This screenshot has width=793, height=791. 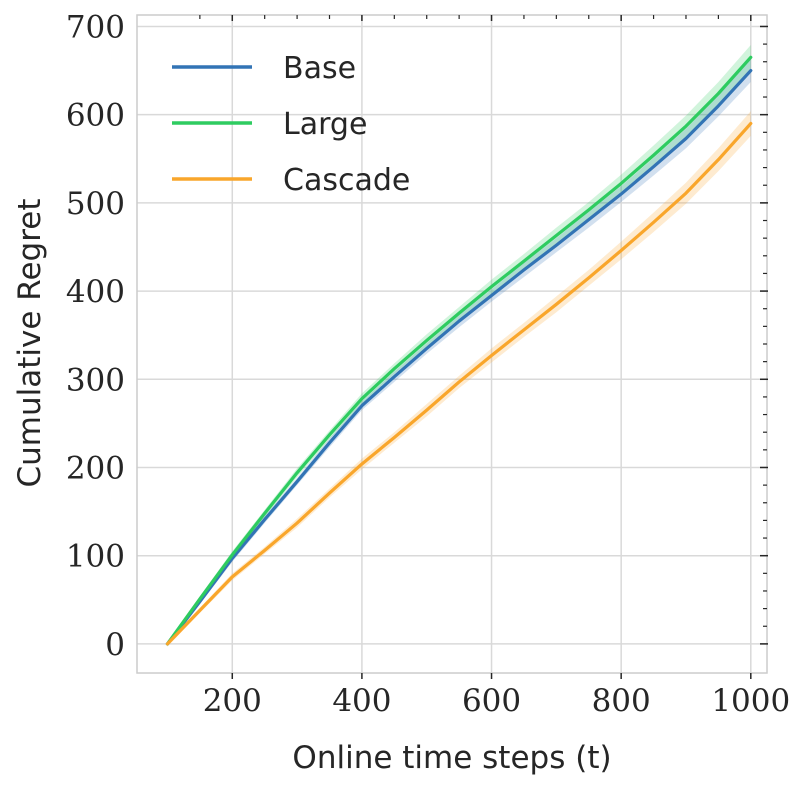 What do you see at coordinates (115, 645) in the screenshot?
I see `y-tick-label: 0` at bounding box center [115, 645].